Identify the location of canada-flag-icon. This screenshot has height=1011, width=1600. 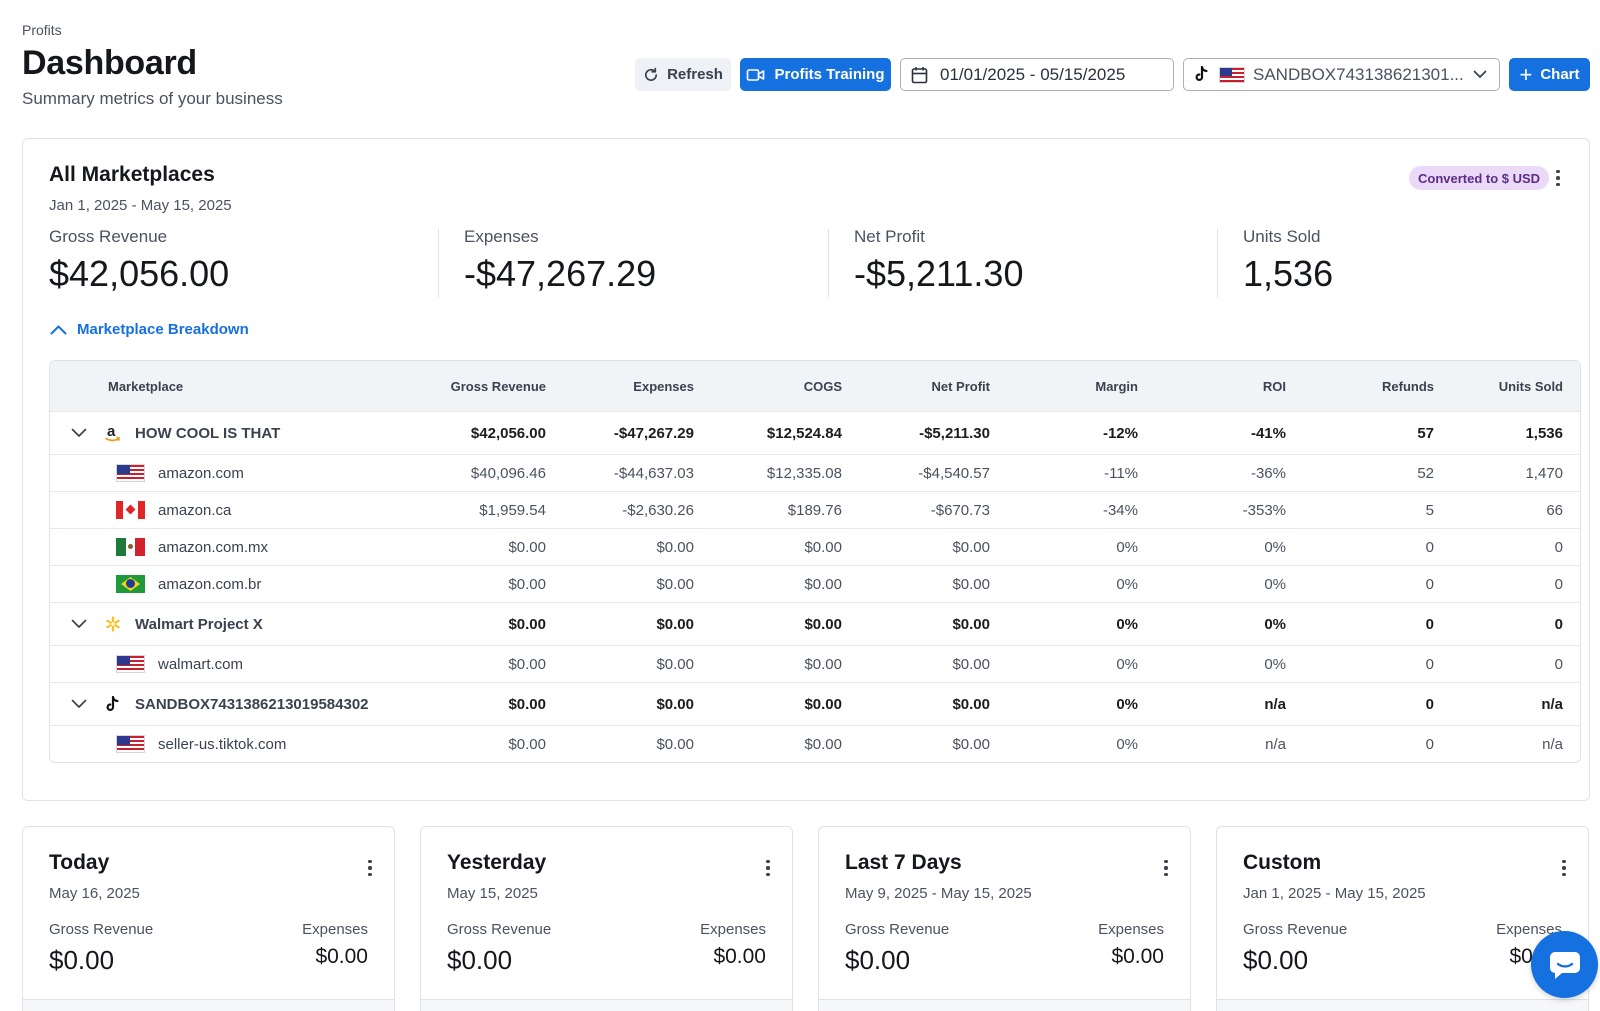
(130, 510).